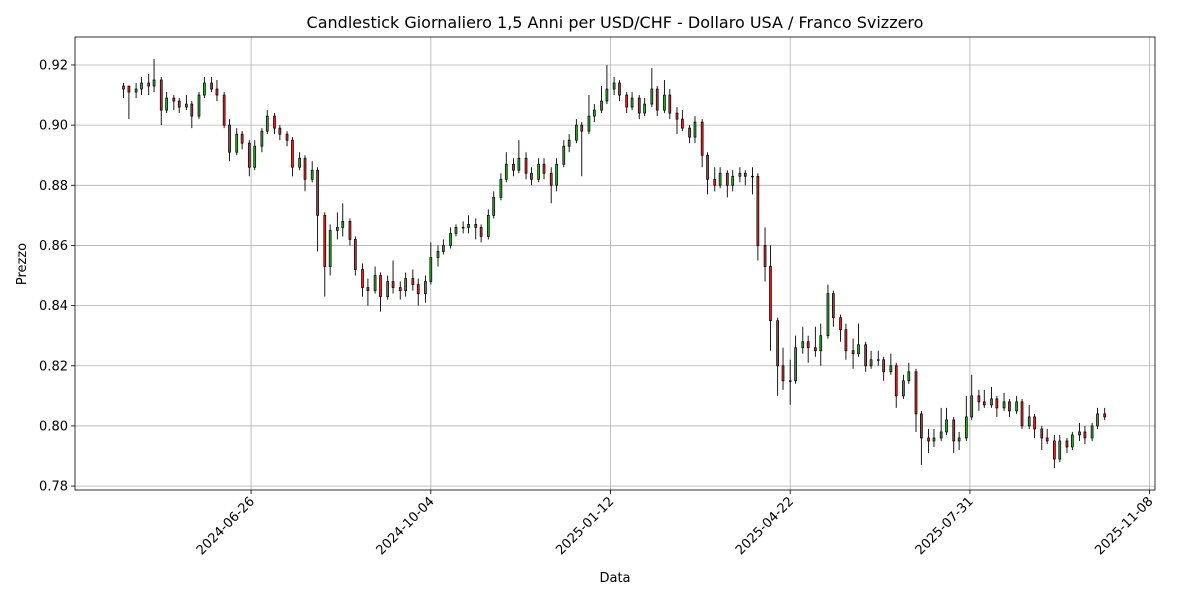 The height and width of the screenshot is (600, 1200). What do you see at coordinates (53, 126) in the screenshot?
I see `y-tick-label: 0.90` at bounding box center [53, 126].